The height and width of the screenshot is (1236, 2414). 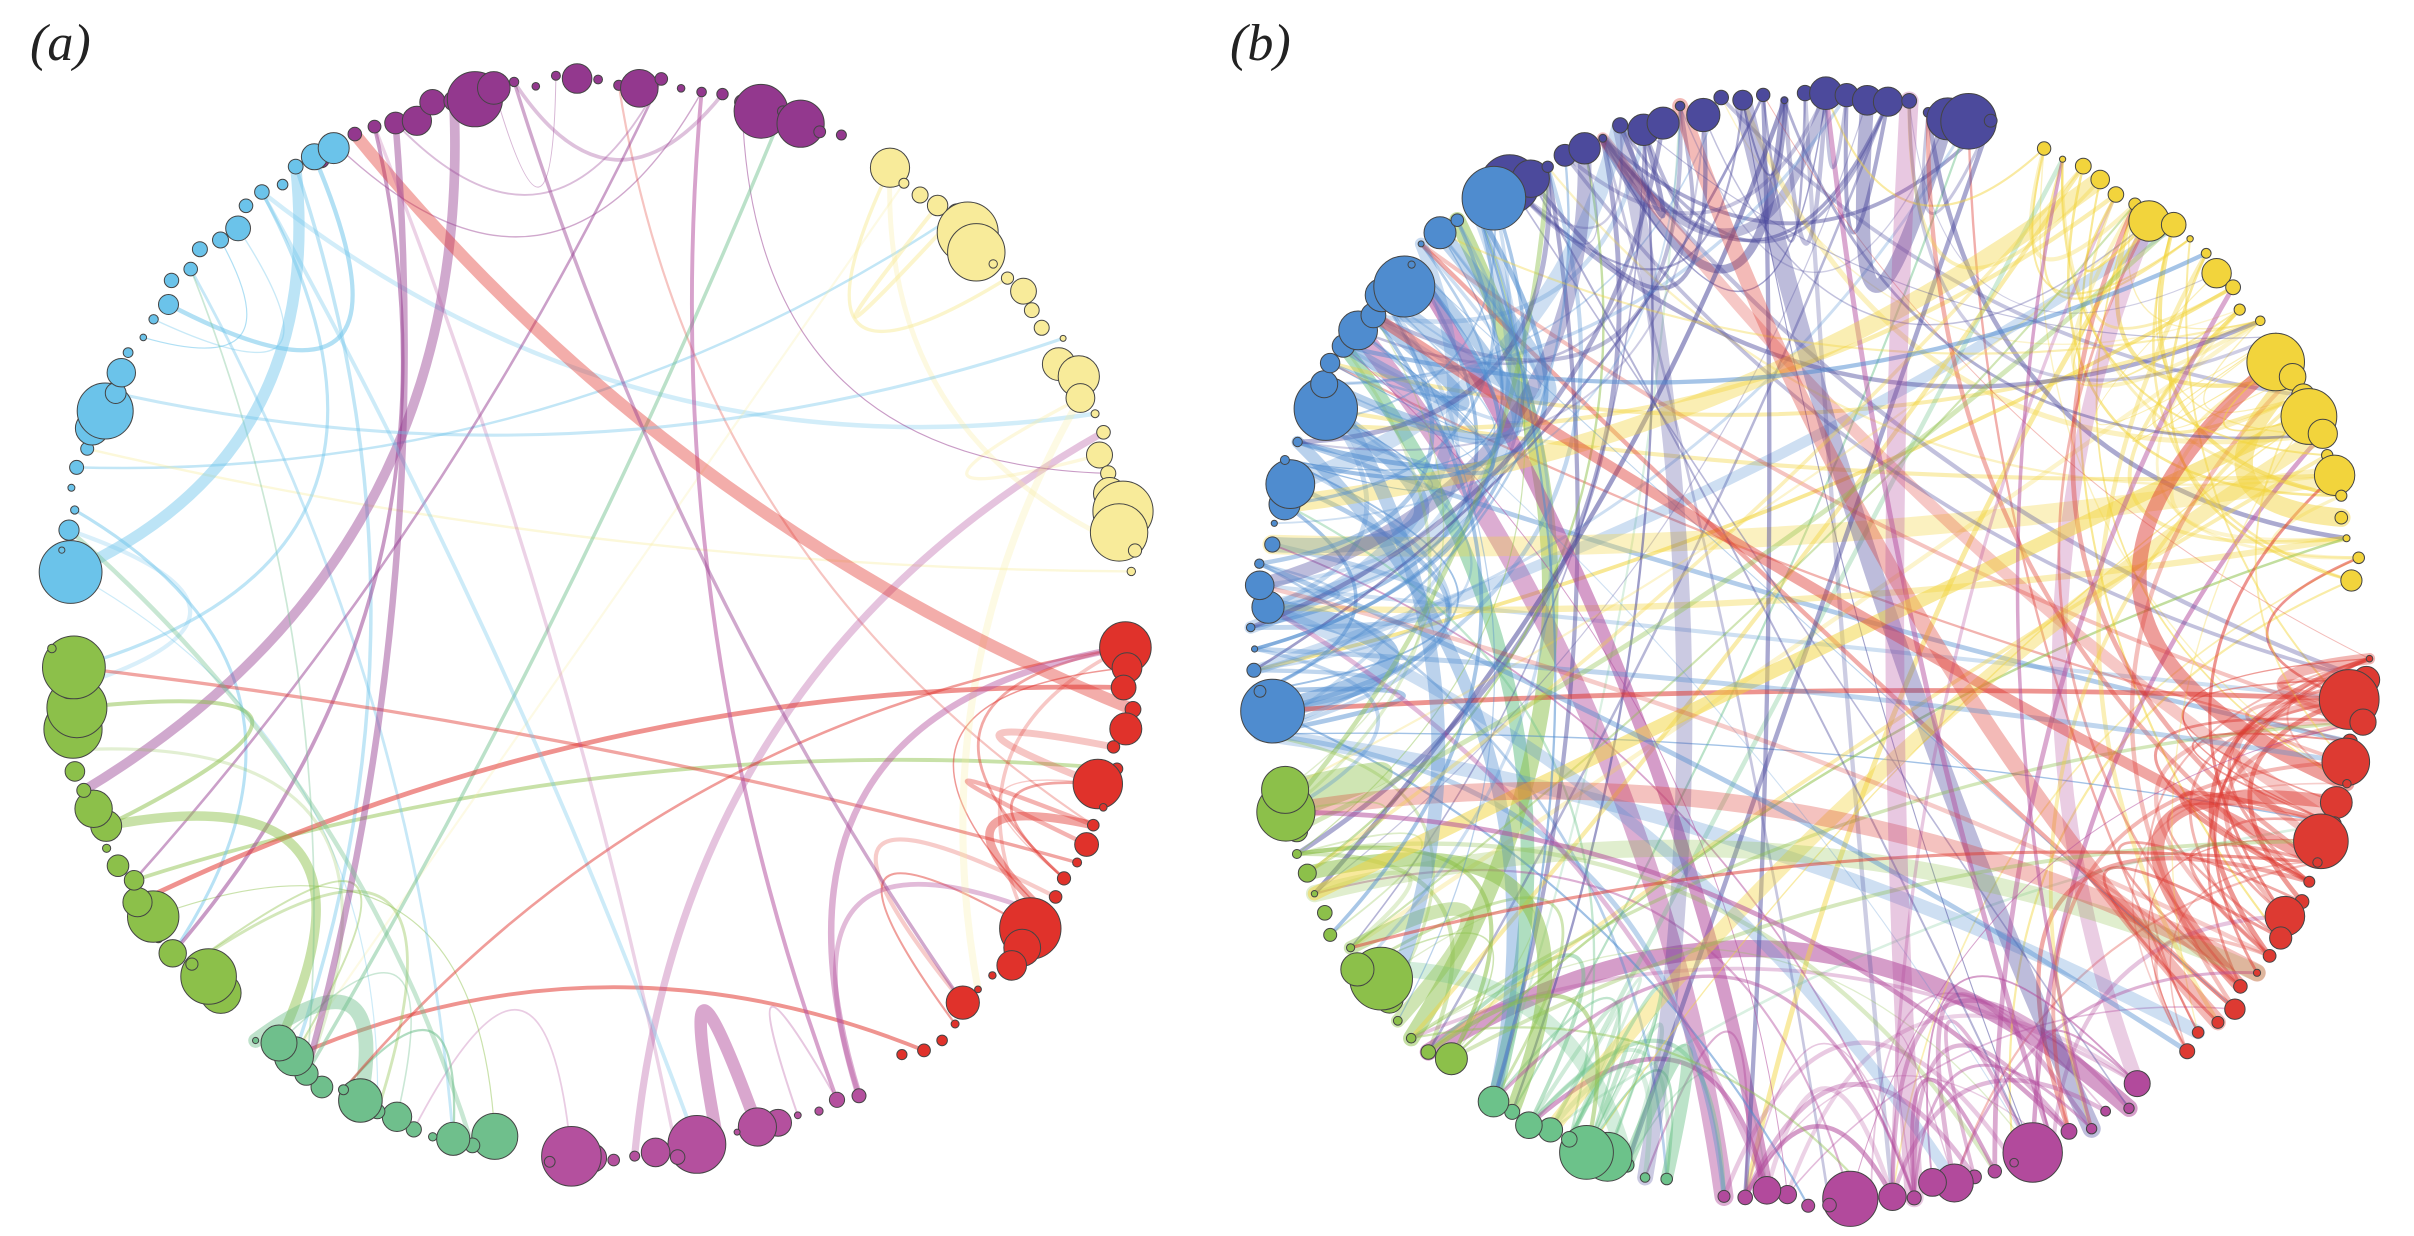 I want to click on panel-label: (b), so click(x=1260, y=43).